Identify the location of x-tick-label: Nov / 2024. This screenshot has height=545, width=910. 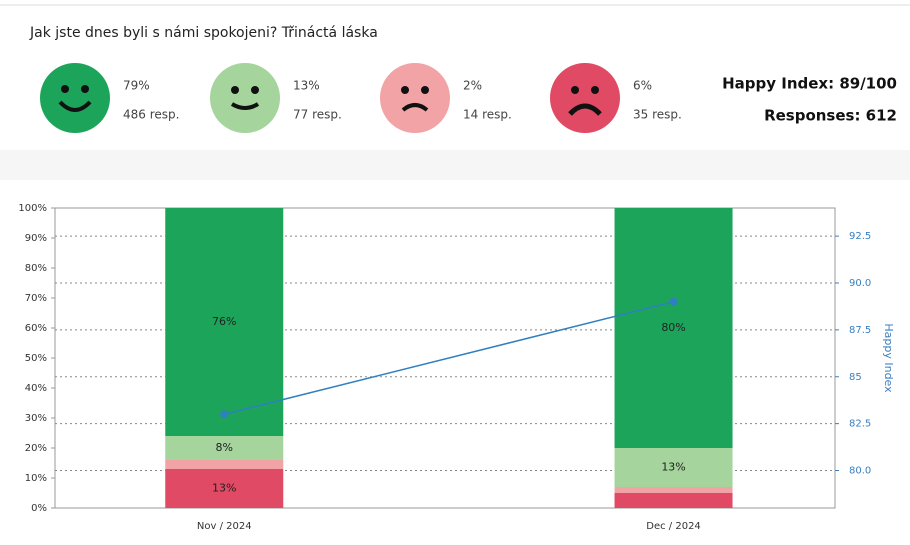
(224, 526).